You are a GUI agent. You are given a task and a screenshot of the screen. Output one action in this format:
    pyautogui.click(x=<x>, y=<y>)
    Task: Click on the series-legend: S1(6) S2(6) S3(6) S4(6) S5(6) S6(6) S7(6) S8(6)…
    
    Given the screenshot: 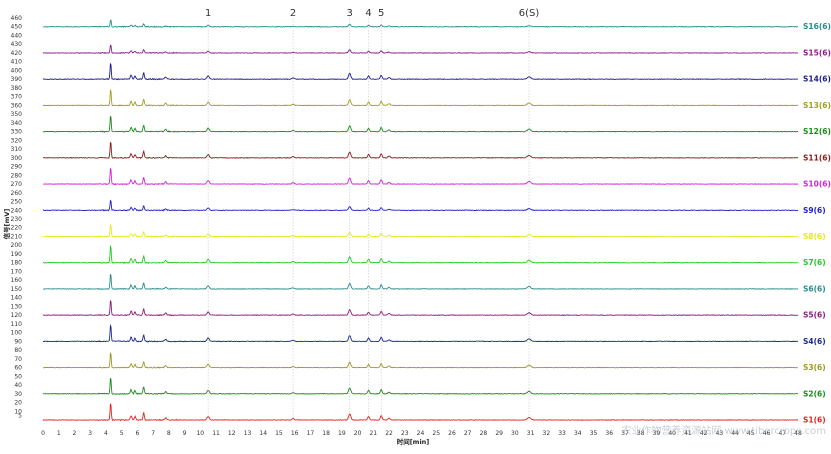 What is the action you would take?
    pyautogui.click(x=817, y=223)
    